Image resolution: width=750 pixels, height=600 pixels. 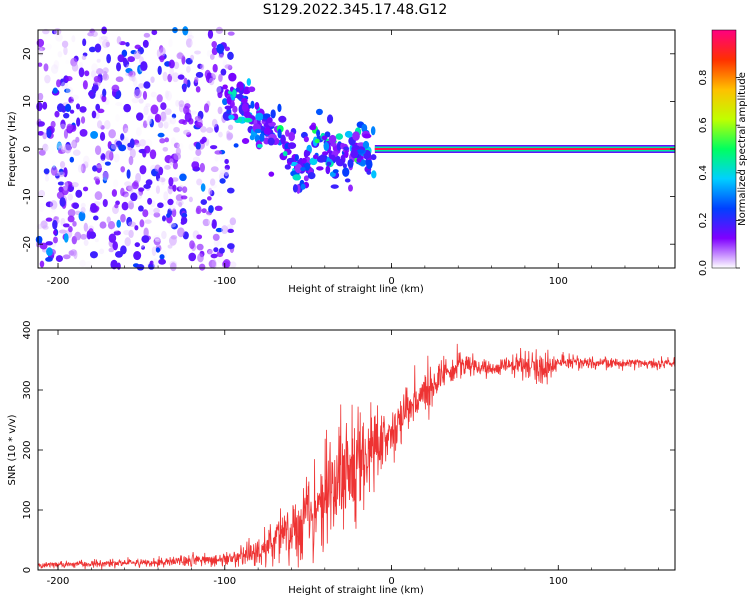 What do you see at coordinates (558, 281) in the screenshot?
I see `x-tick-label: 100` at bounding box center [558, 281].